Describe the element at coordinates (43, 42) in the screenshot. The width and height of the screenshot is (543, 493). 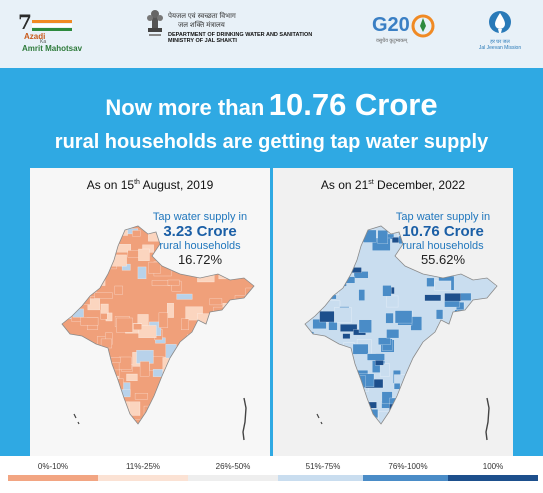
I see `azadi-line2: Ka` at that location.